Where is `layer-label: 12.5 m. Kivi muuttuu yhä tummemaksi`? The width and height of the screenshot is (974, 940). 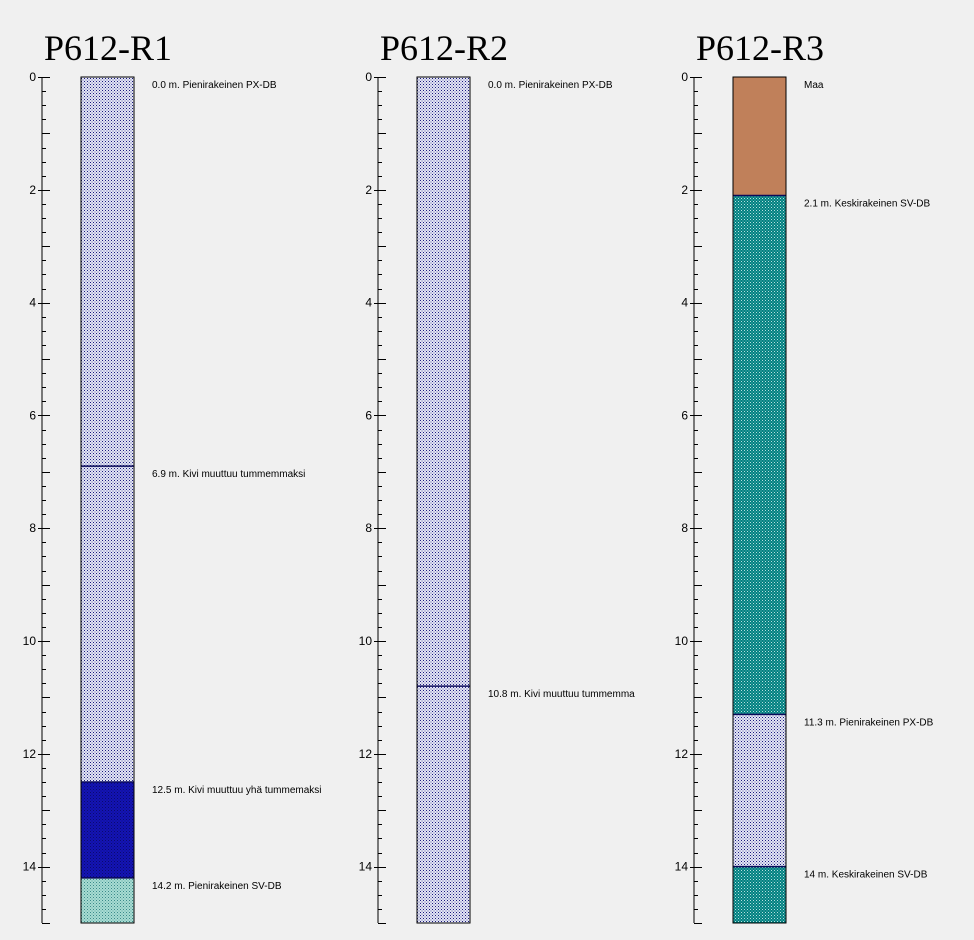
layer-label: 12.5 m. Kivi muuttuu yhä tummemaksi is located at coordinates (237, 790).